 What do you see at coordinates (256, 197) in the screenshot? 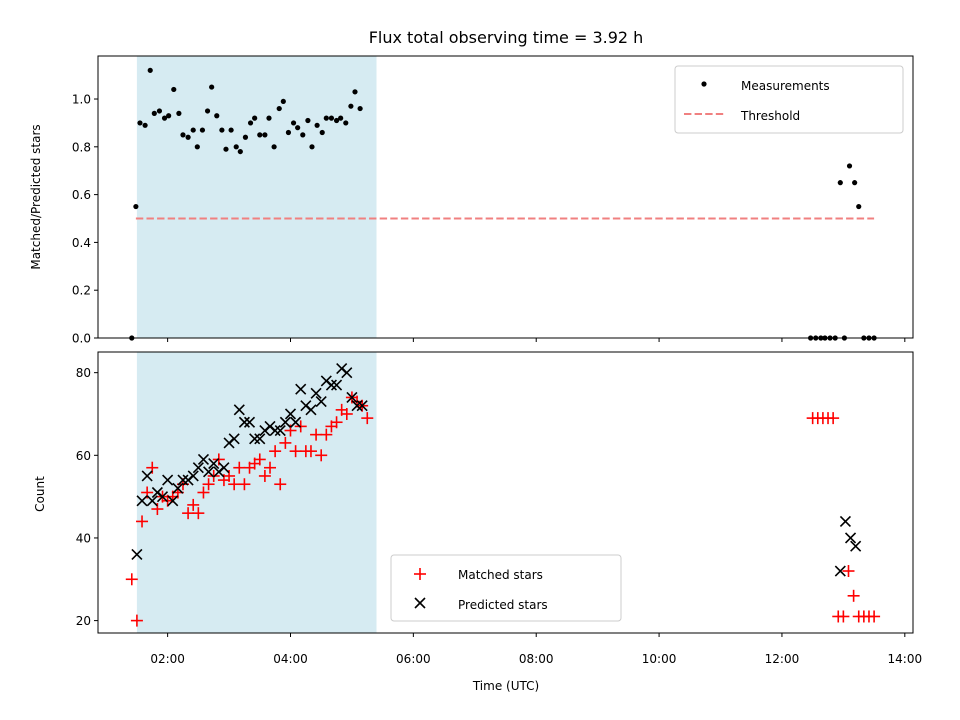
I see `observing-window-shading` at bounding box center [256, 197].